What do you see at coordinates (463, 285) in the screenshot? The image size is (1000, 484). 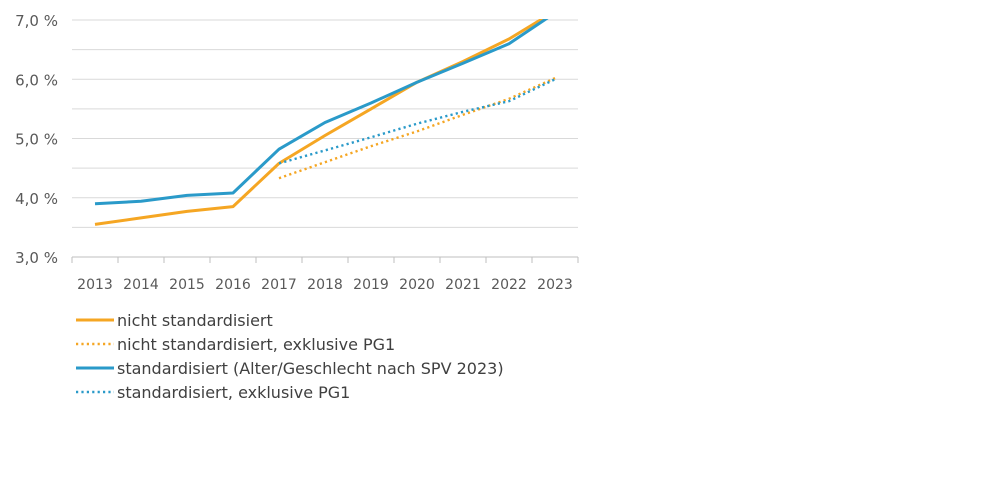 I see `x-tick-label: 2021` at bounding box center [463, 285].